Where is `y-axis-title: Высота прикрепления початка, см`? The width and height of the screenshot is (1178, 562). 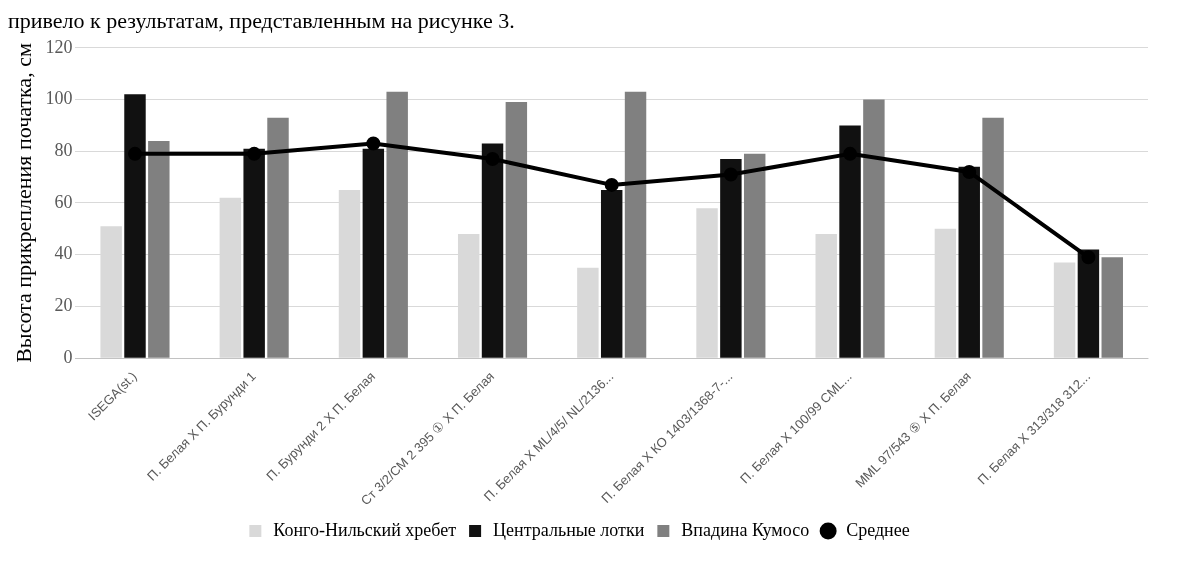 y-axis-title: Высота прикрепления початка, см is located at coordinates (23, 203).